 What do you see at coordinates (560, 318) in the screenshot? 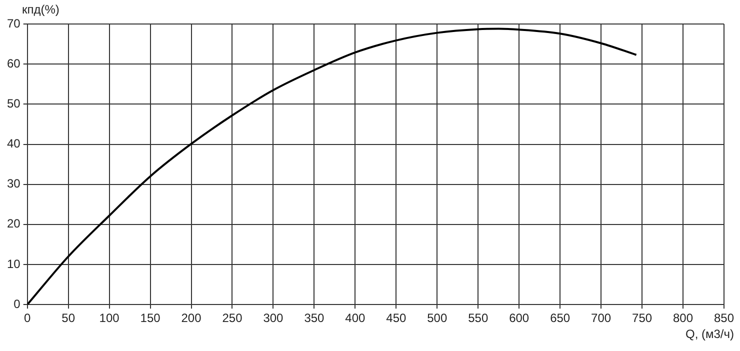
I see `x-tick-label: 650` at bounding box center [560, 318].